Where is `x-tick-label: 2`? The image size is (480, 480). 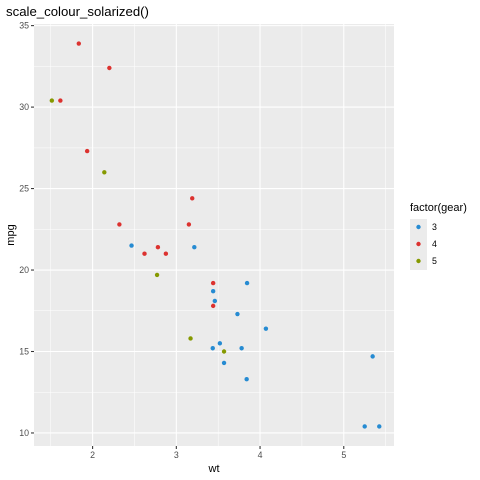
x-tick-label: 2 is located at coordinates (92, 455).